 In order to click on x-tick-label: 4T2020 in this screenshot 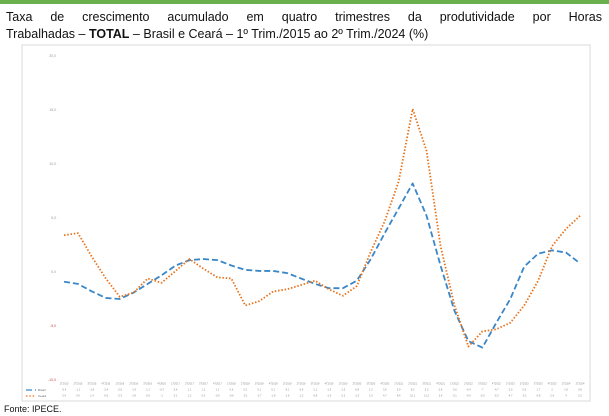, I will do `click(384, 384)`.